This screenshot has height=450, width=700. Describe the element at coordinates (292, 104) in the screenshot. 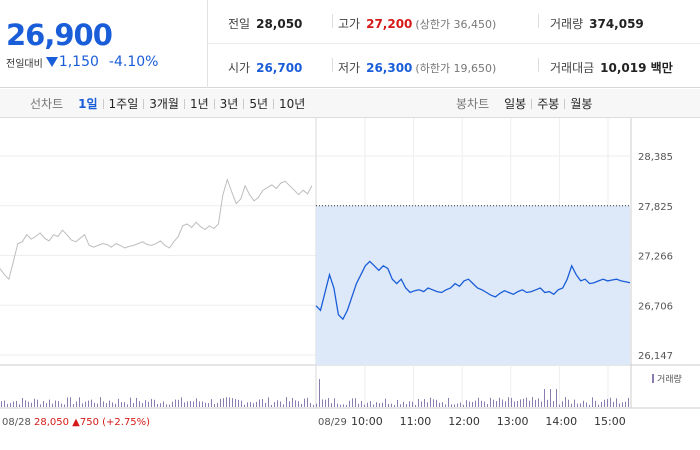

I see `tab-10-years: 10년` at that location.